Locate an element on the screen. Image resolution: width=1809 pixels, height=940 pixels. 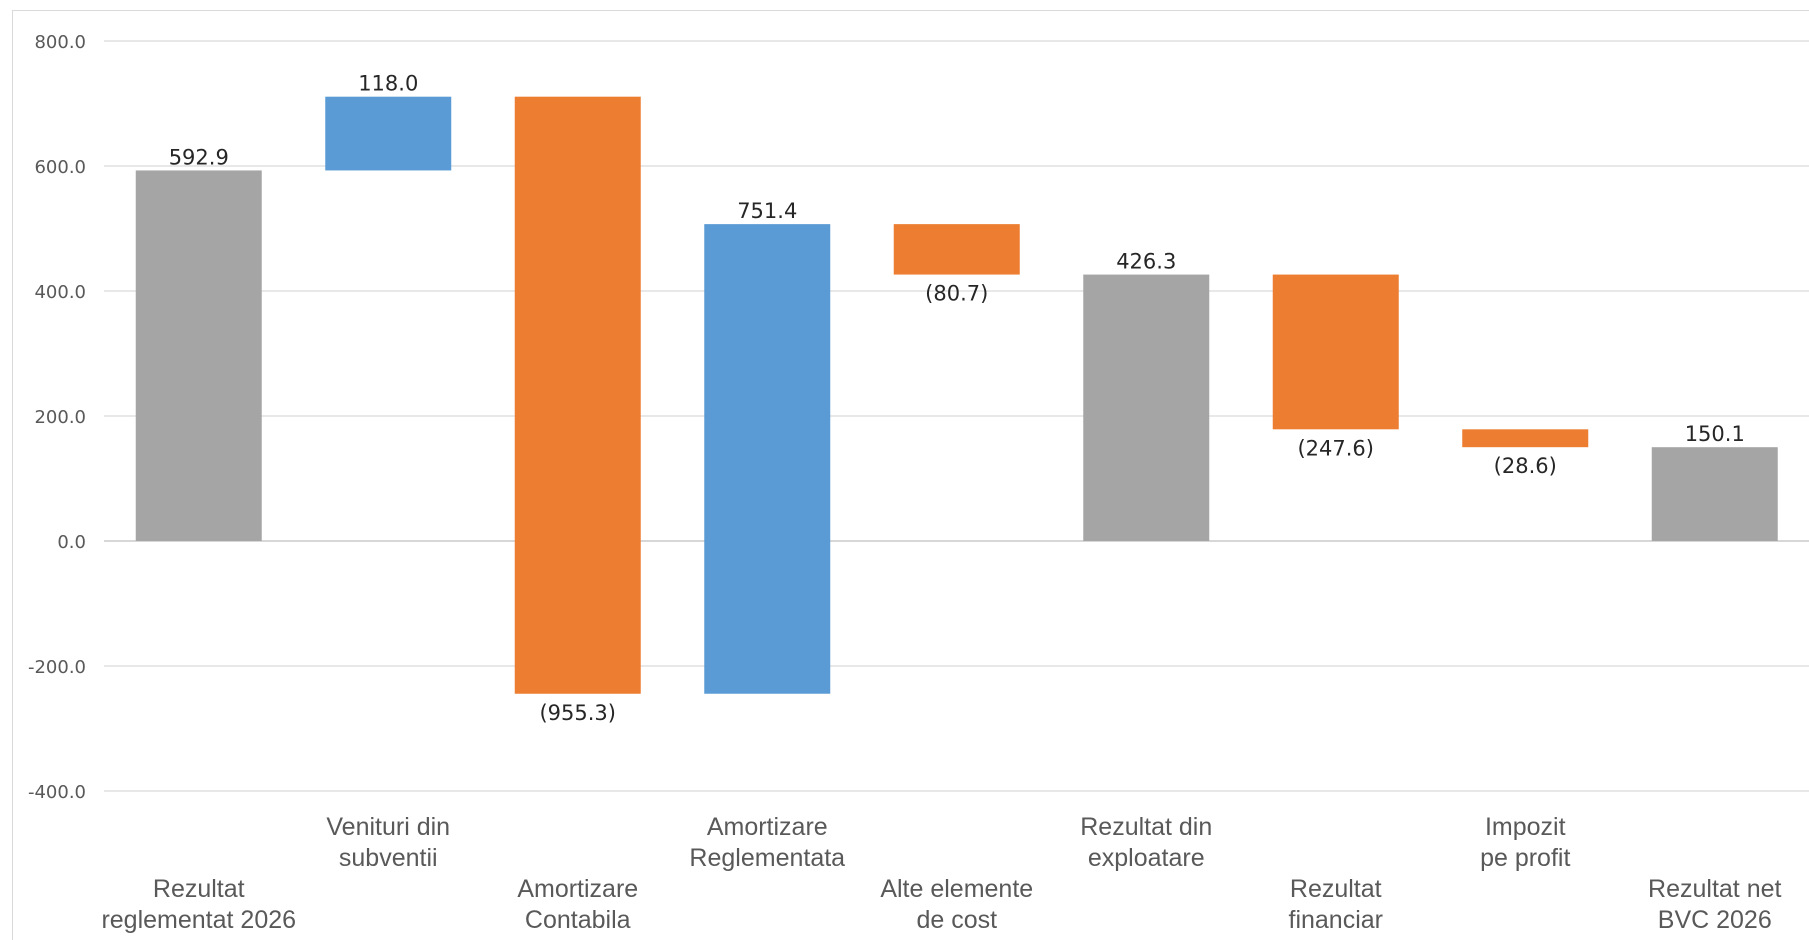
category-label: Contabila is located at coordinates (578, 920).